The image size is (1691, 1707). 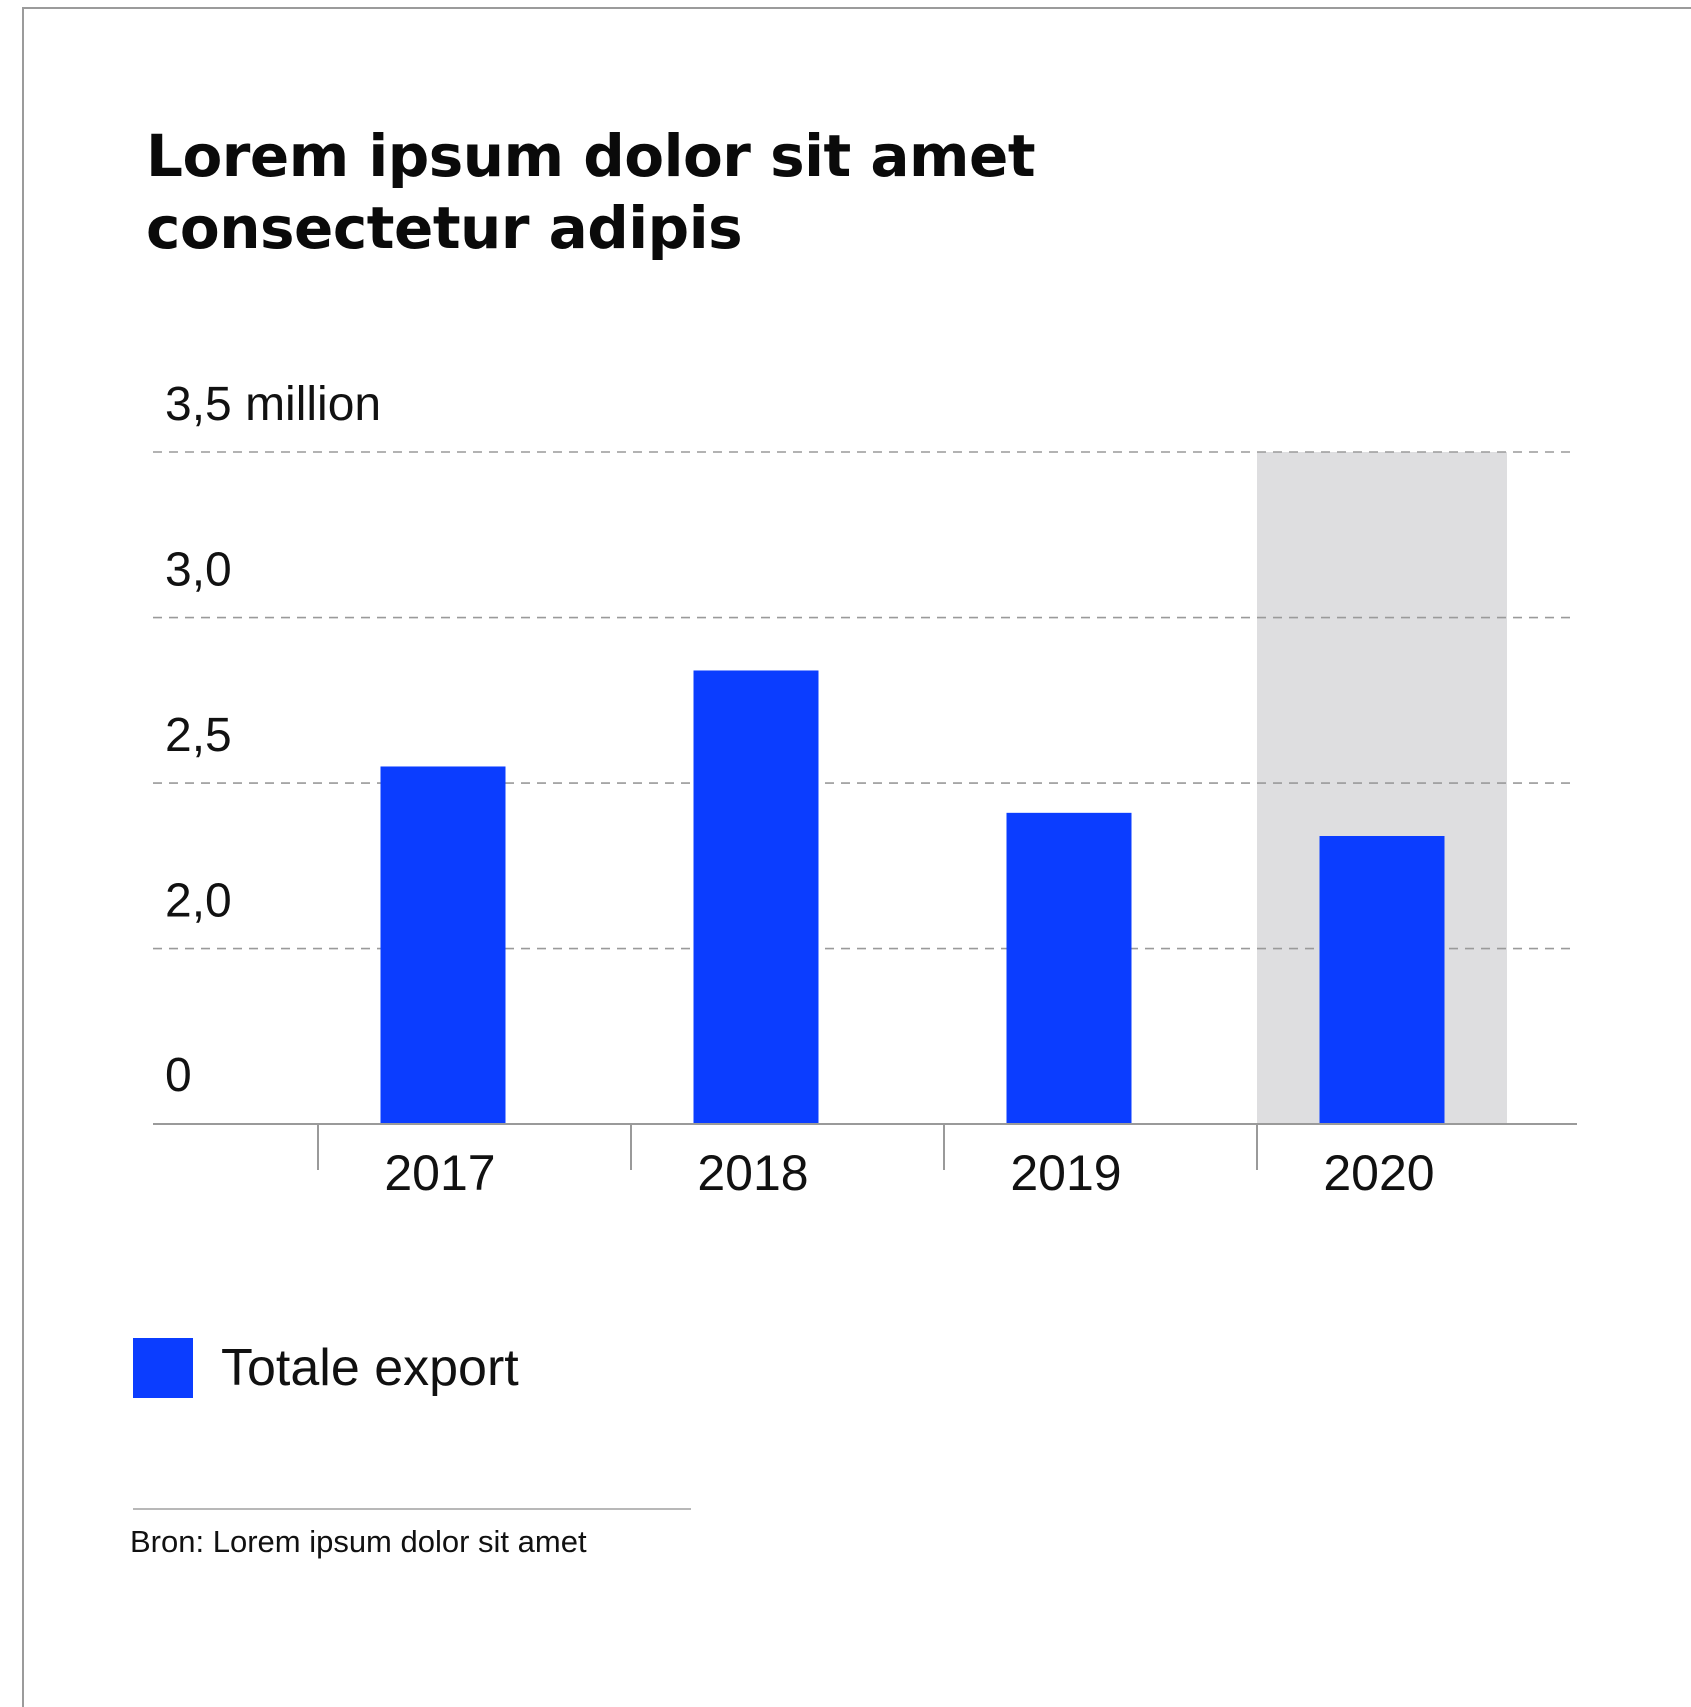 What do you see at coordinates (163, 1368) in the screenshot?
I see `legend-swatch-totale-export` at bounding box center [163, 1368].